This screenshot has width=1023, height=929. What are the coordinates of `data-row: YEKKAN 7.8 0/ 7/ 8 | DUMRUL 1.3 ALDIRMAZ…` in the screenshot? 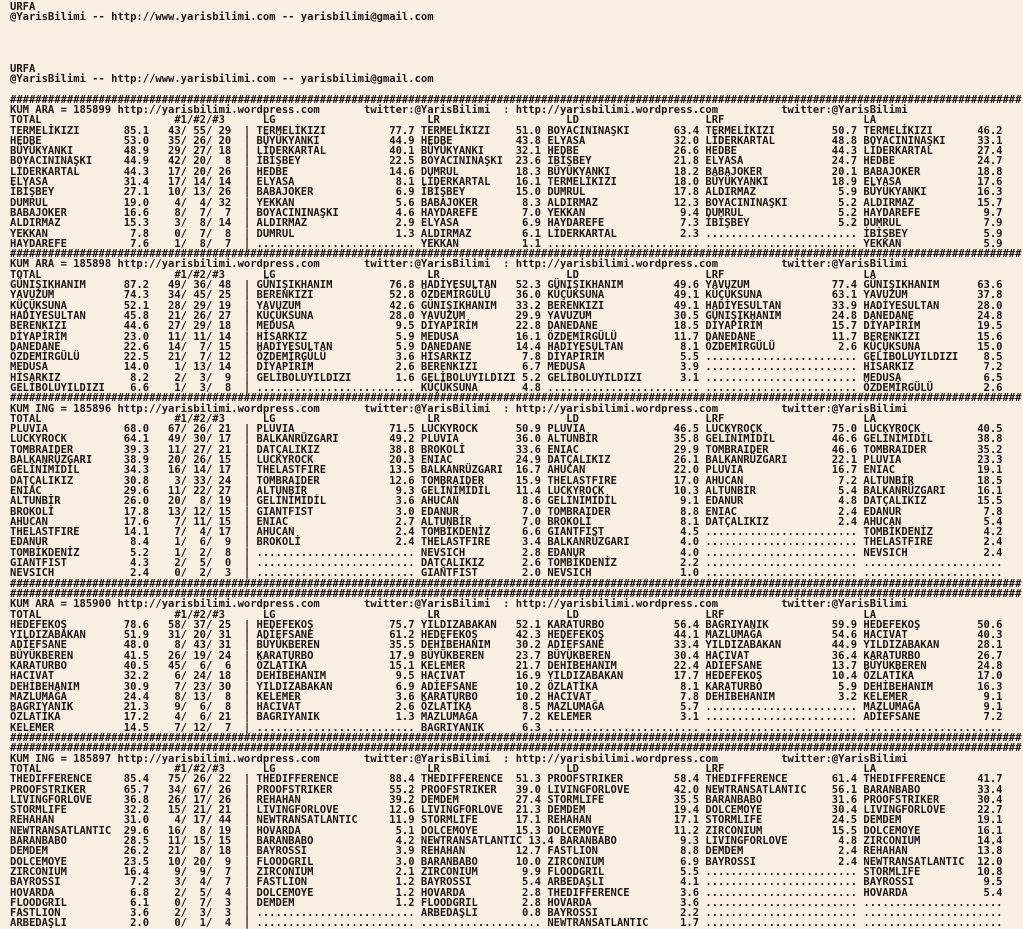 It's located at (506, 233).